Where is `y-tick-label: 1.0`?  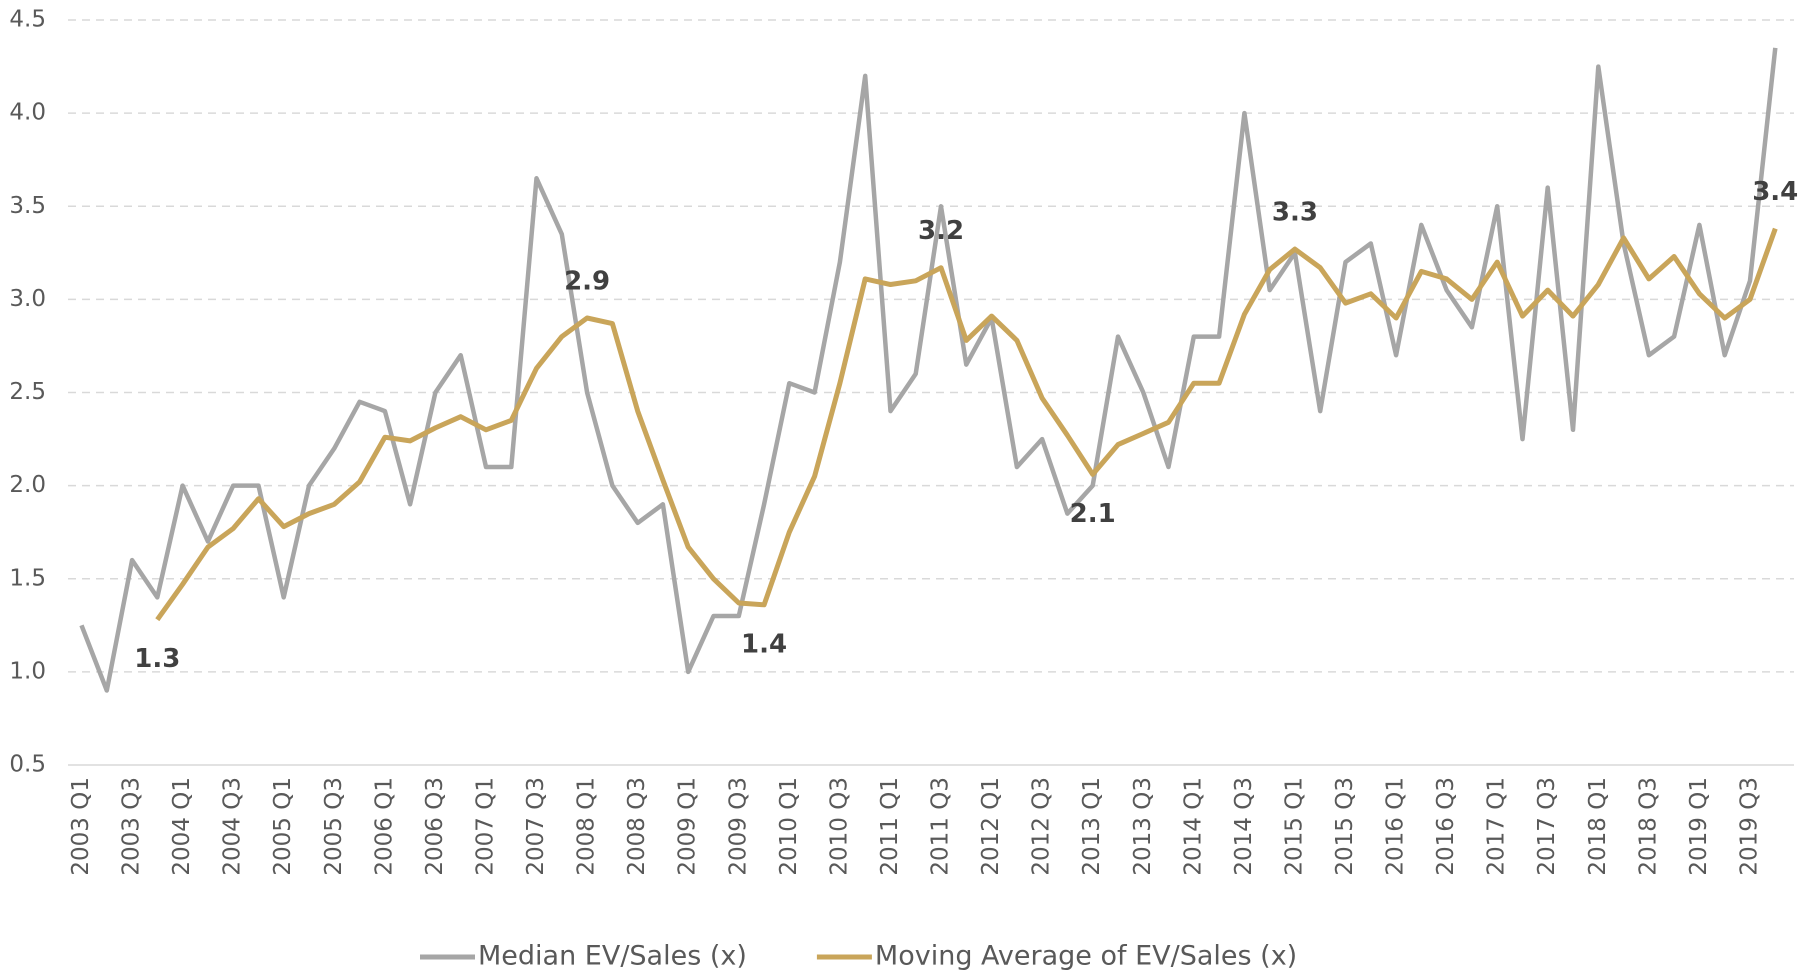 y-tick-label: 1.0 is located at coordinates (27, 671).